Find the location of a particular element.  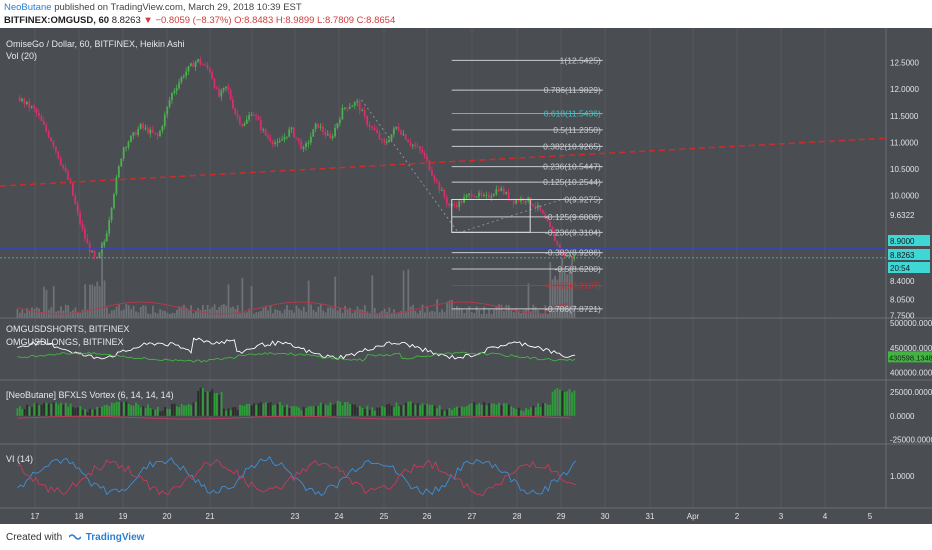

fib-level-label: -0.618(8.3107) is located at coordinates (573, 286).